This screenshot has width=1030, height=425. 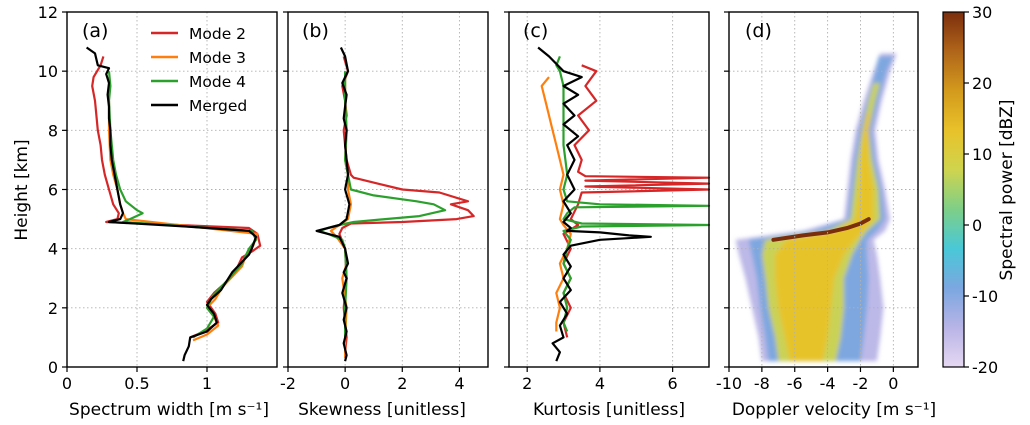 What do you see at coordinates (673, 383) in the screenshot?
I see `x-tick-label: 6` at bounding box center [673, 383].